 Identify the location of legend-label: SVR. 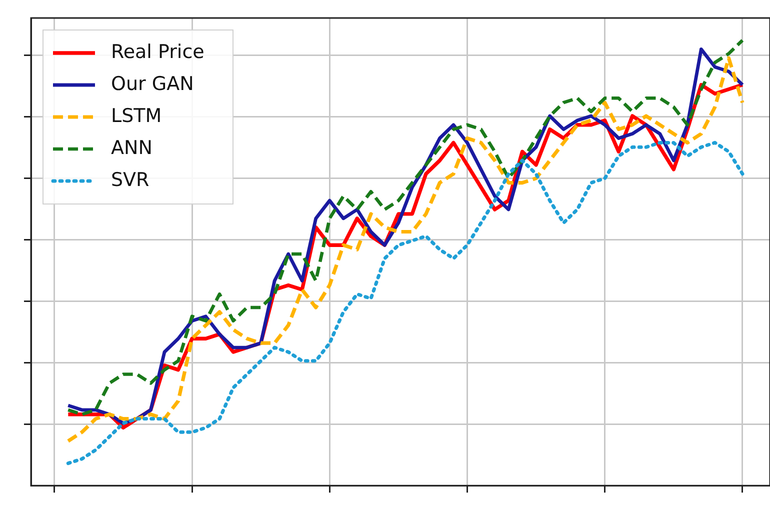
(130, 179).